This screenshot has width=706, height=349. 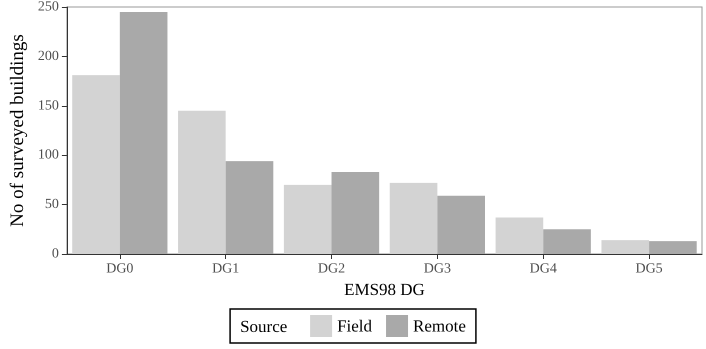 What do you see at coordinates (48, 7) in the screenshot?
I see `y-tick-label: 250` at bounding box center [48, 7].